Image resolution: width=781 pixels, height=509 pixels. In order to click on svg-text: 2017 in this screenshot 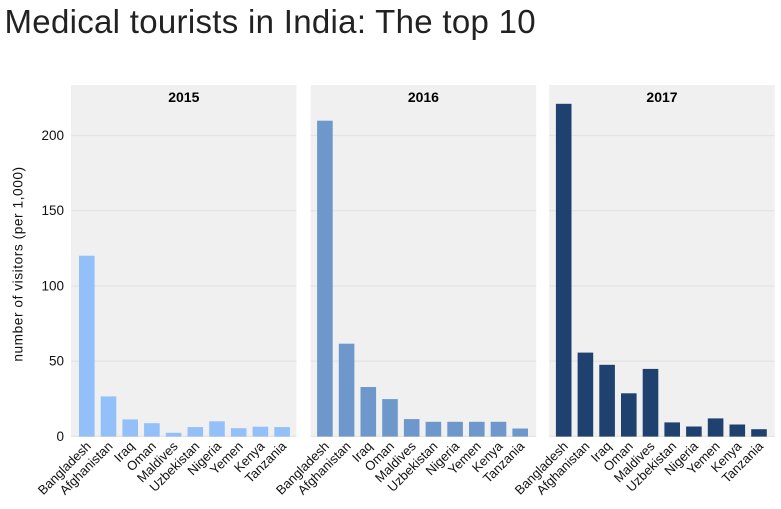, I will do `click(661, 97)`.